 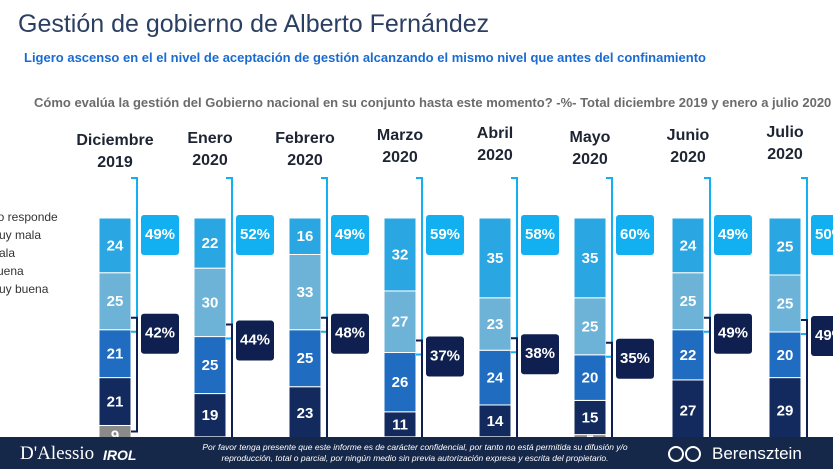 What do you see at coordinates (115, 436) in the screenshot?
I see `segment-label: 9` at bounding box center [115, 436].